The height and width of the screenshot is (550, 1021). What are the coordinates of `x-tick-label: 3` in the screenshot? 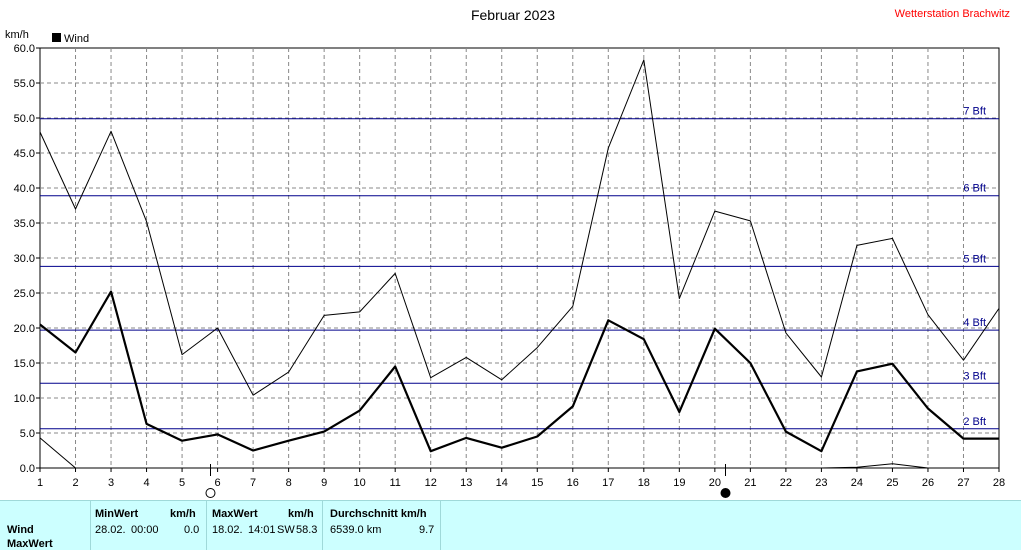 It's located at (111, 483).